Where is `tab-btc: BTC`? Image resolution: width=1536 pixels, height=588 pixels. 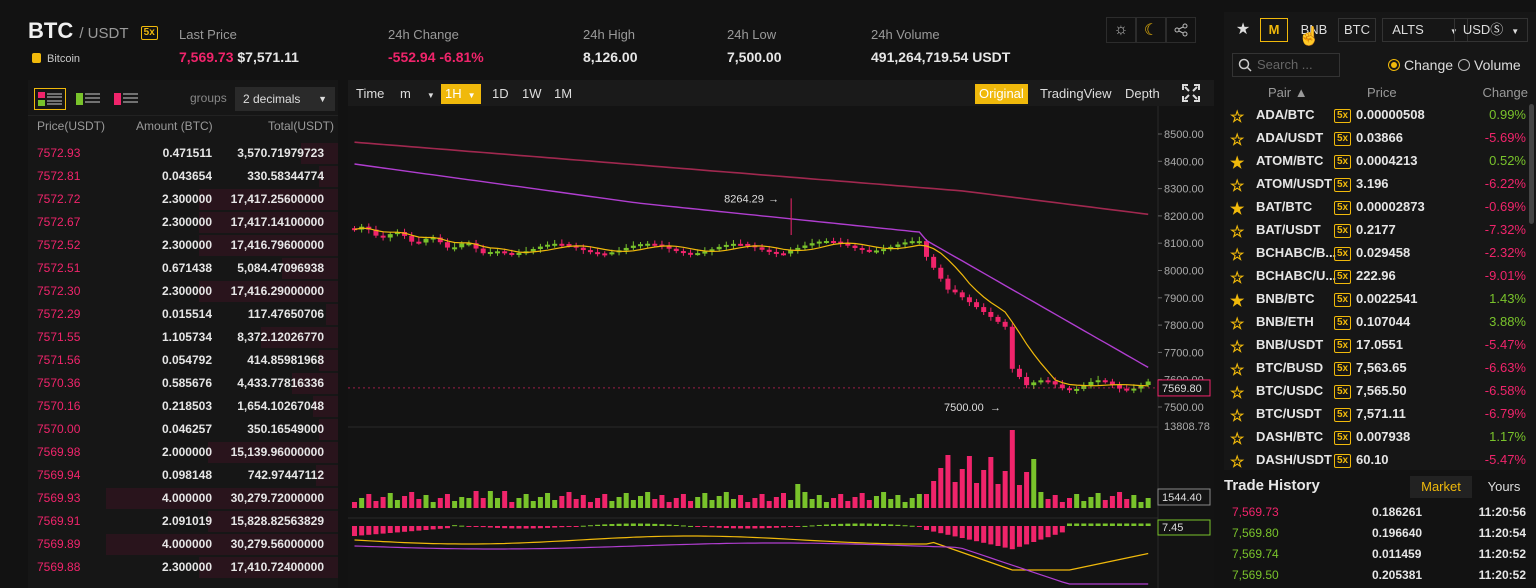
tab-btc: BTC is located at coordinates (1357, 30).